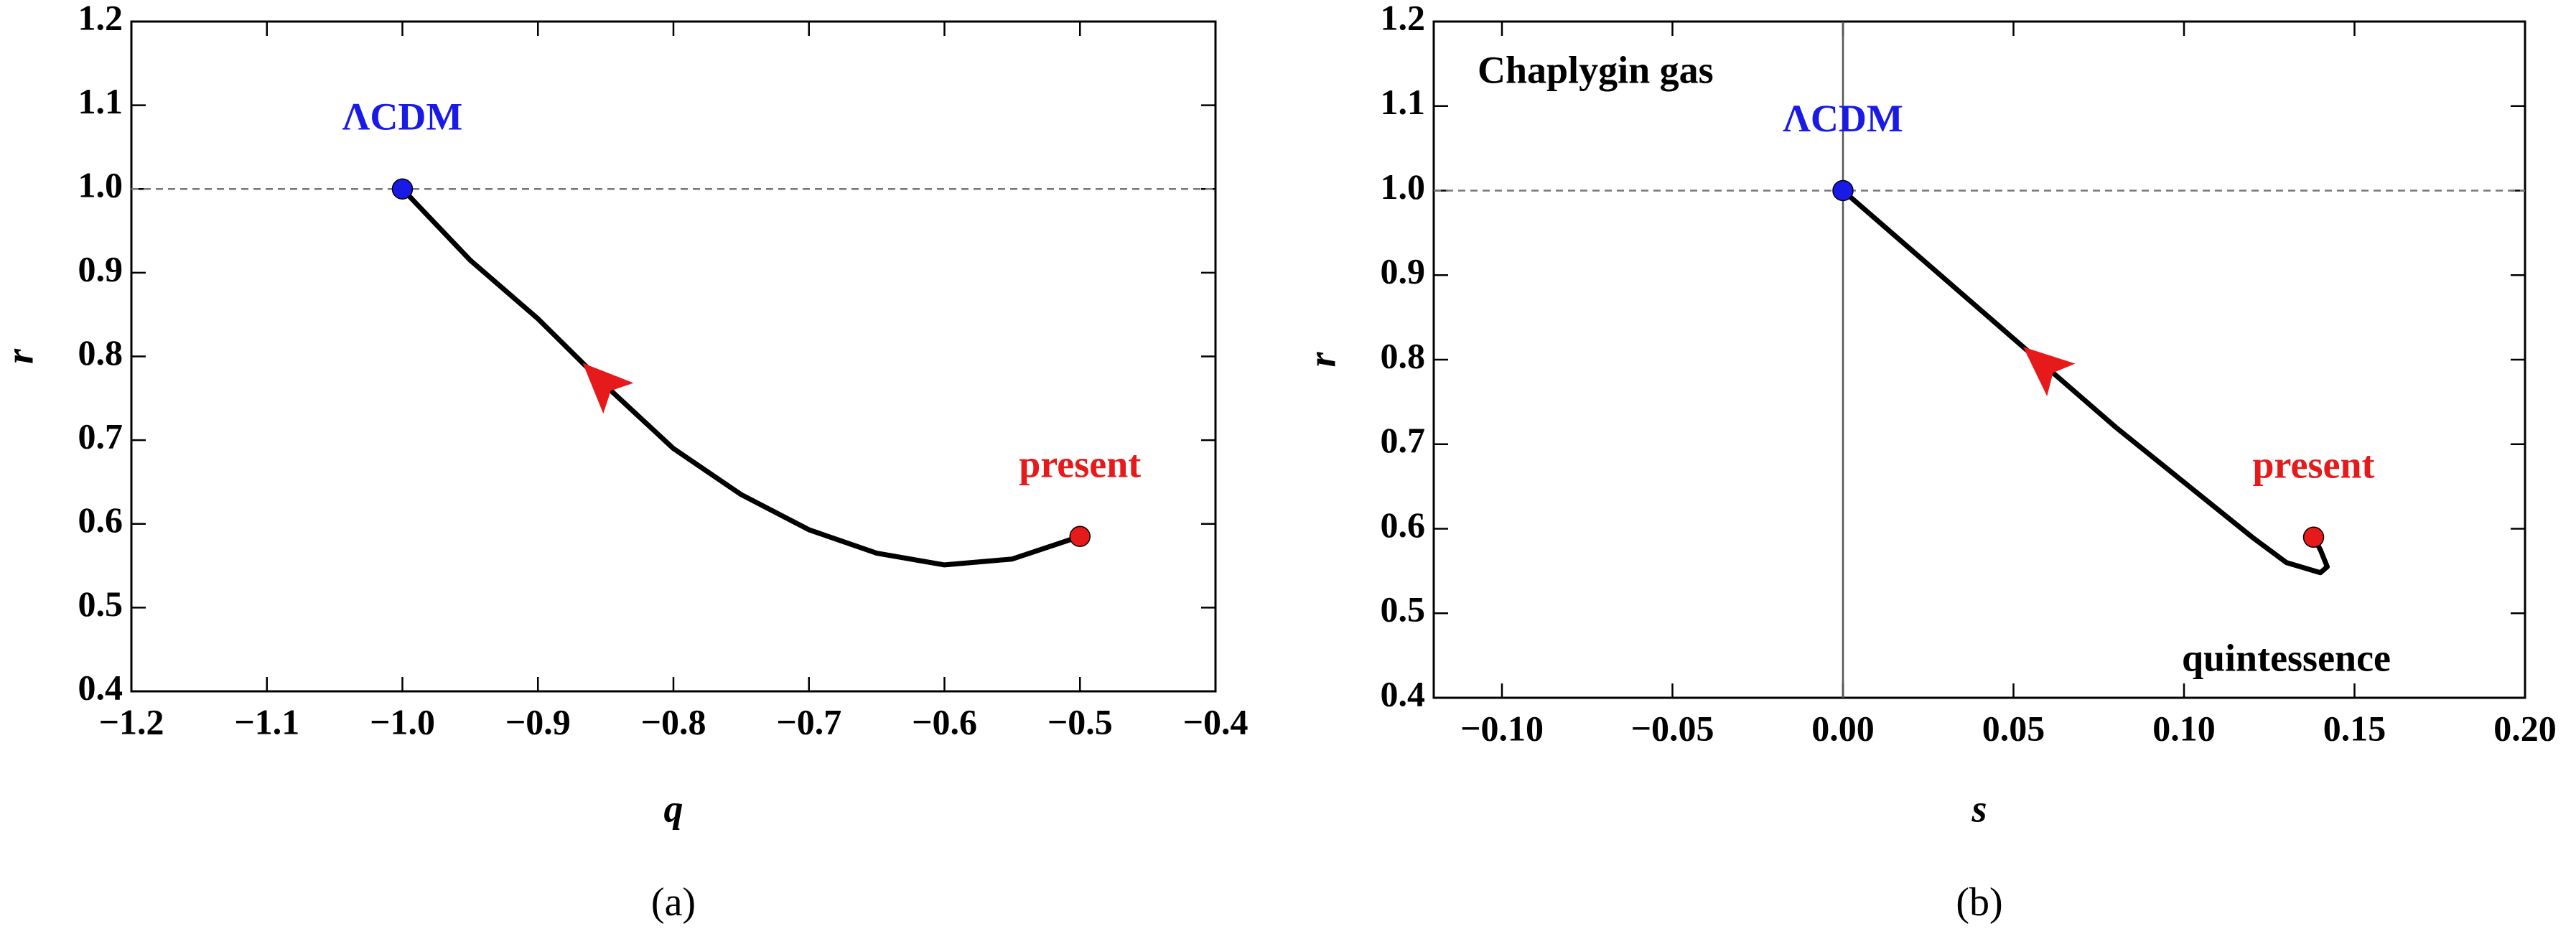 Image resolution: width=2576 pixels, height=939 pixels. I want to click on x-tick-label: 0.20, so click(2525, 728).